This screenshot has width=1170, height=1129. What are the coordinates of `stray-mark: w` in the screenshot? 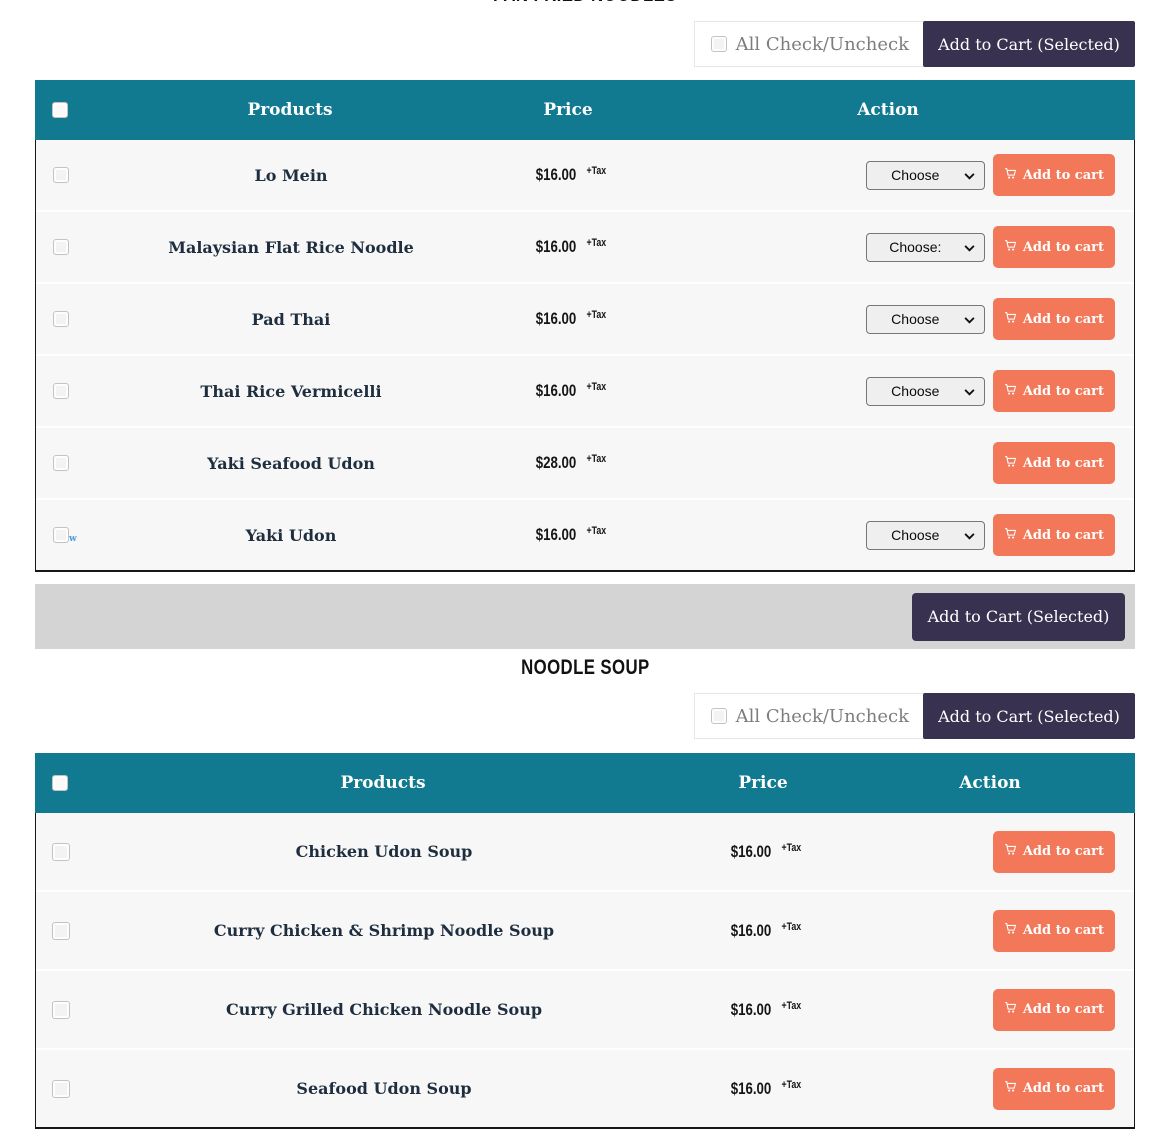 It's located at (73, 539).